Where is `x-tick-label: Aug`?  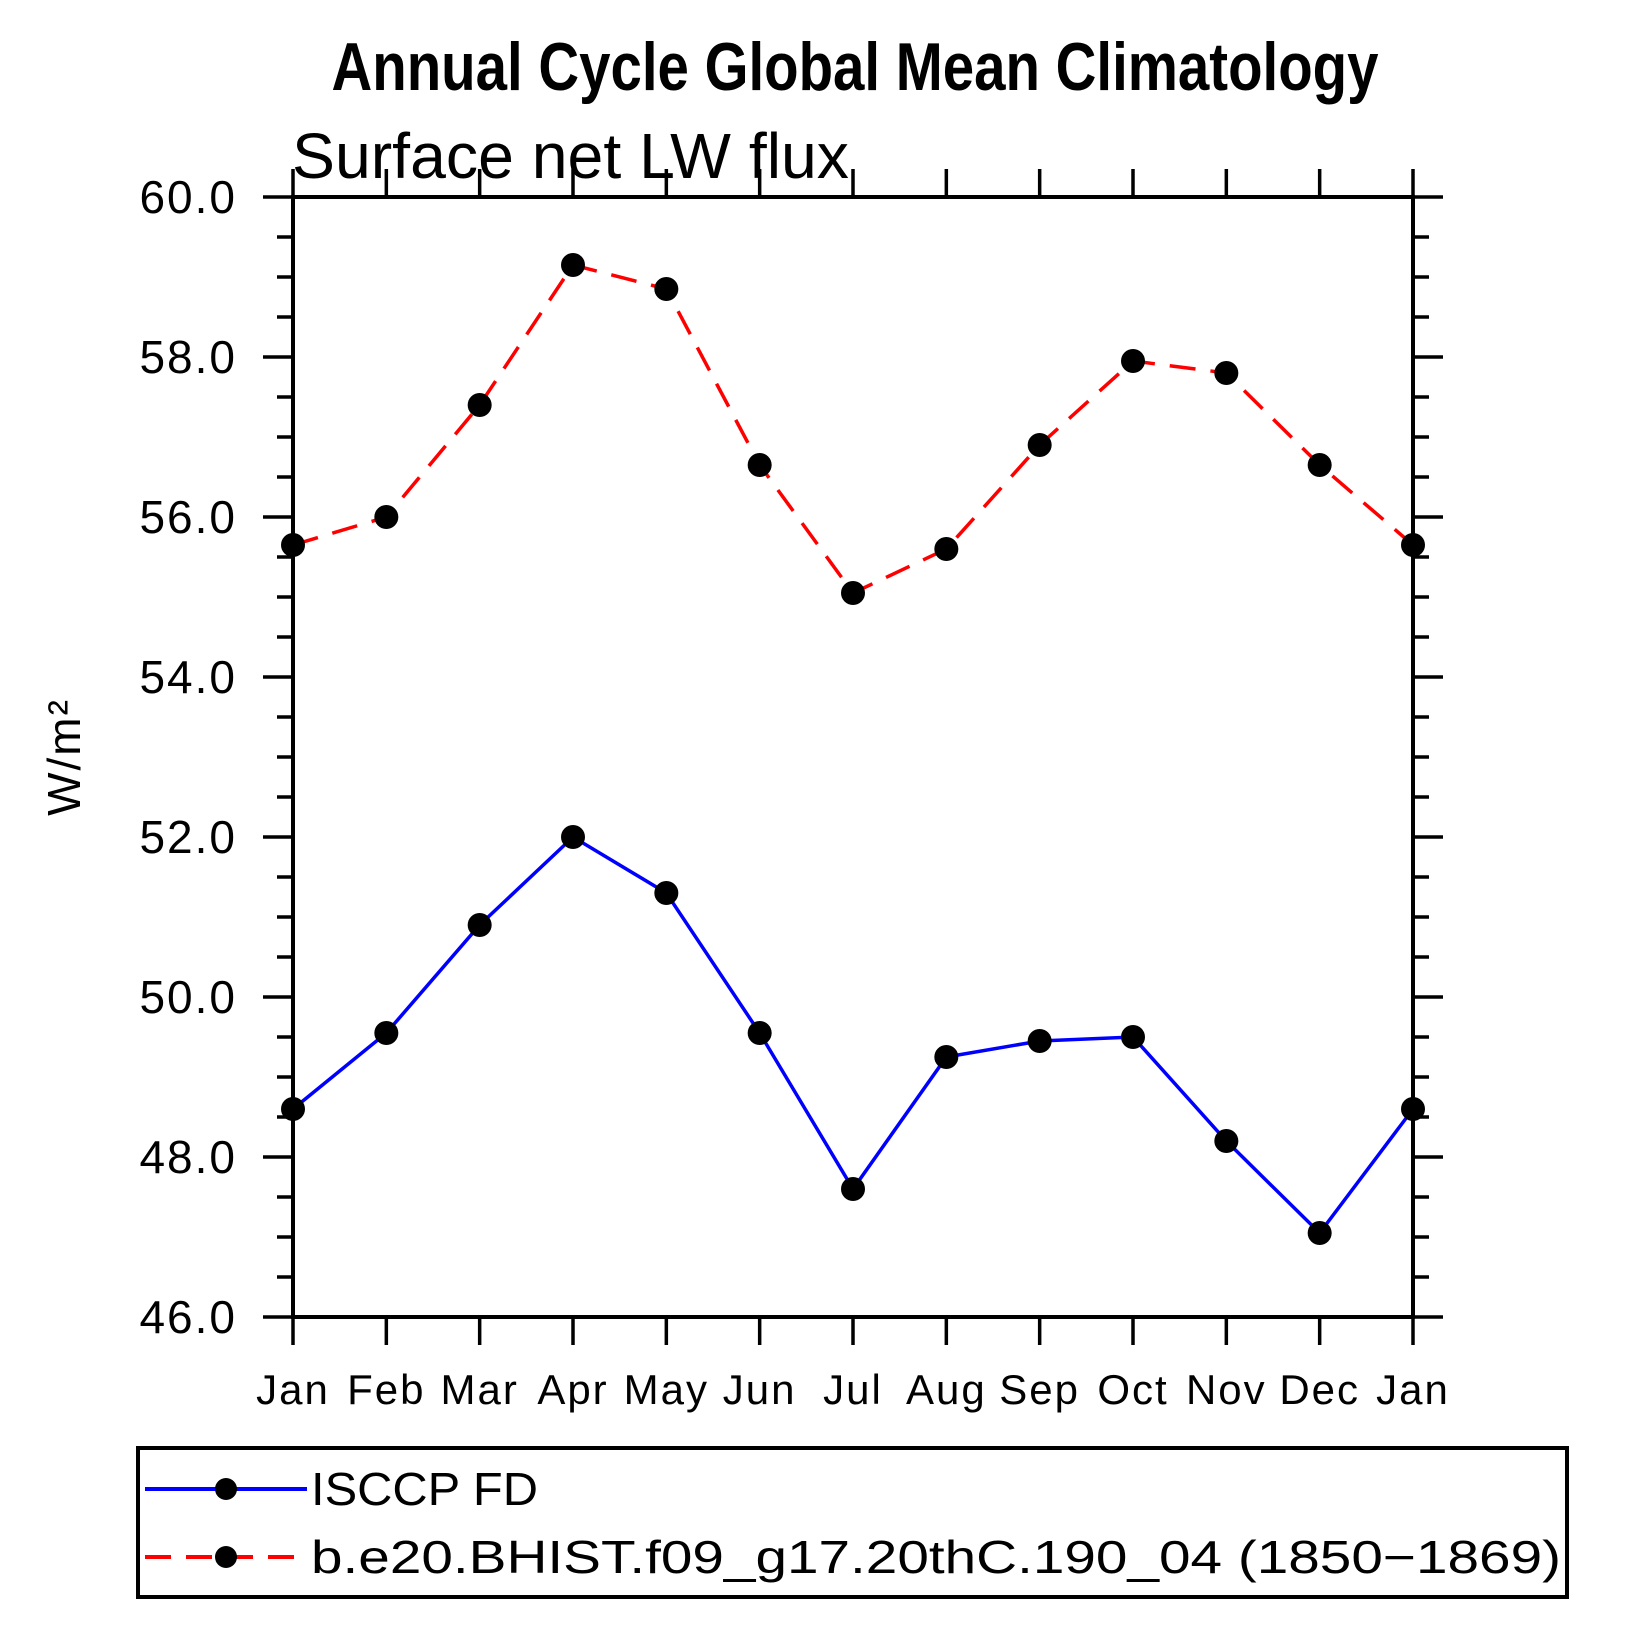
x-tick-label: Aug is located at coordinates (946, 1389).